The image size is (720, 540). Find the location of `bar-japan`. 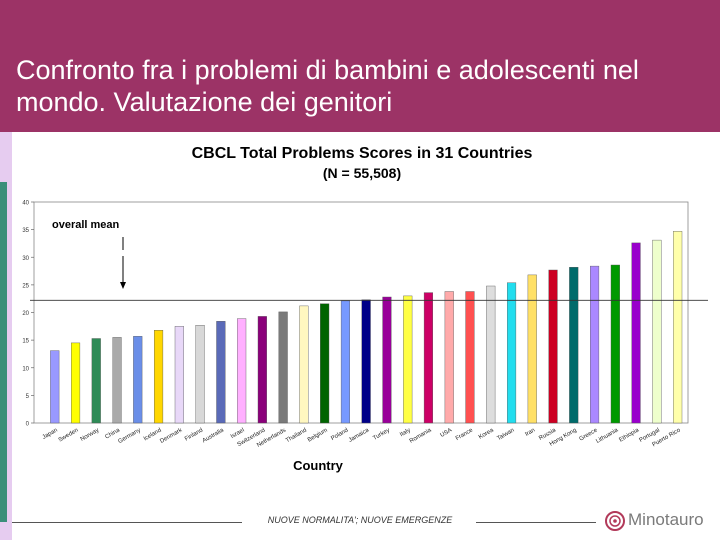

bar-japan is located at coordinates (55, 387).